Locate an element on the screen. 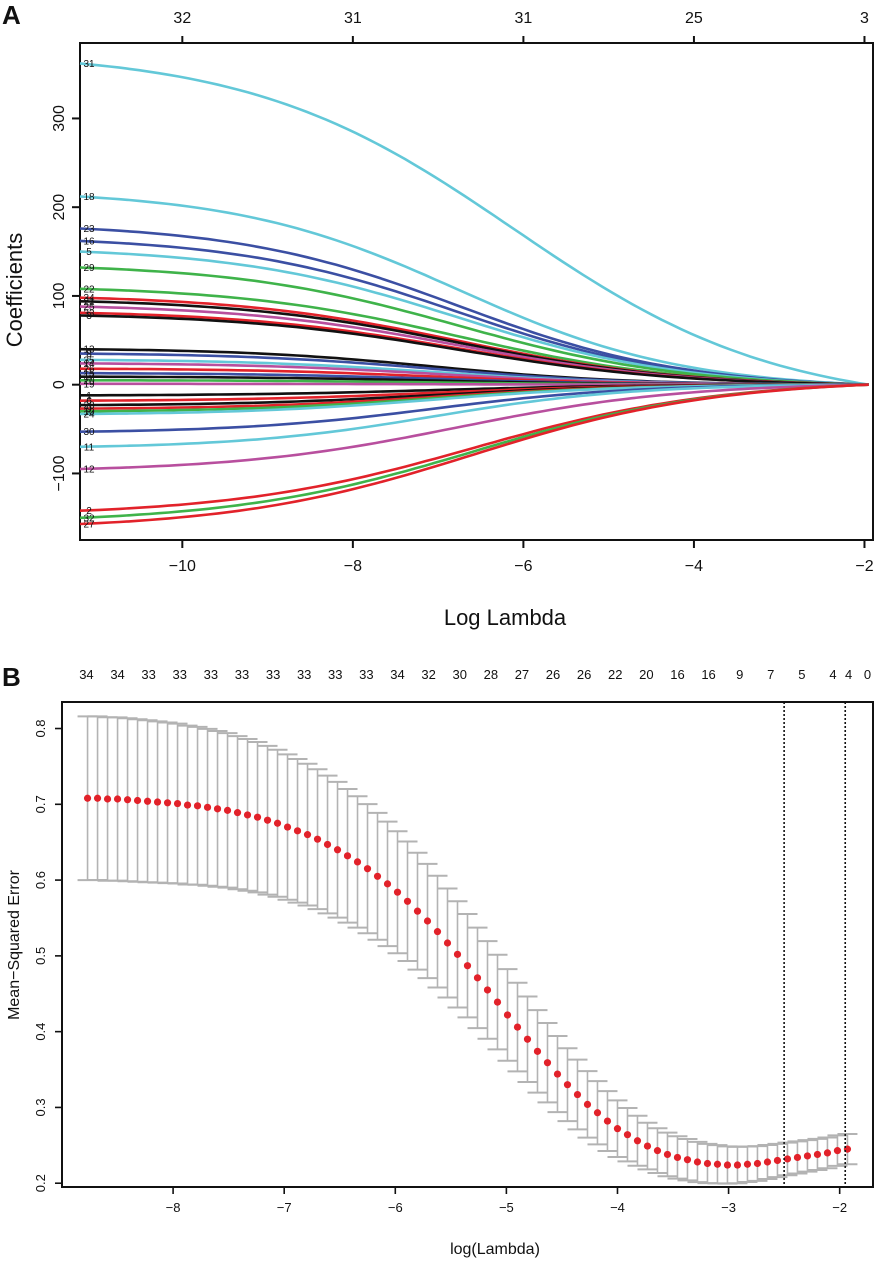 The width and height of the screenshot is (886, 1261). coefficient-curve-label-33: 33 is located at coordinates (89, 313).